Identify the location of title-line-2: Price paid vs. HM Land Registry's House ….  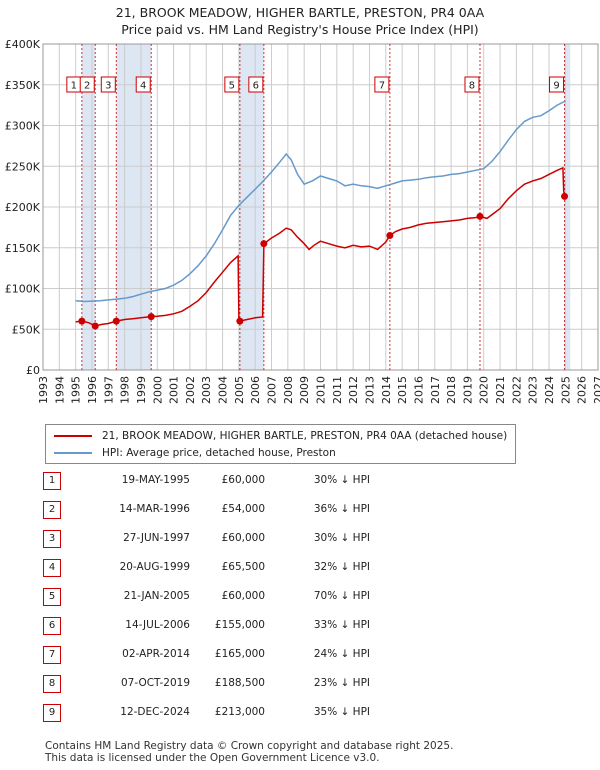
(300, 29).